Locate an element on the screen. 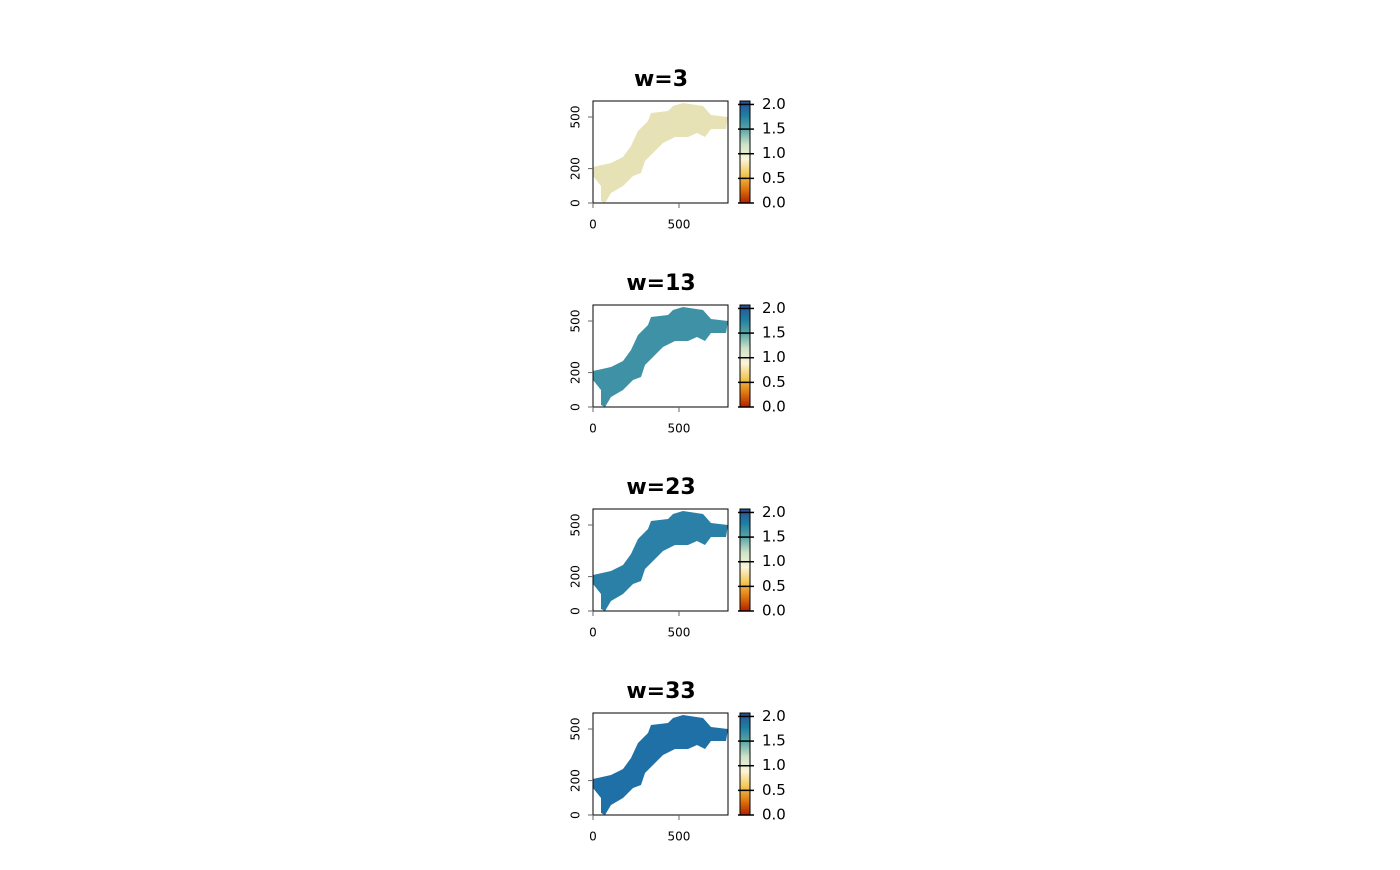 This screenshot has height=870, width=1400. panel: w=13 0 500 0 200 500 0.0 0.5 1.0 1.5 2.0 is located at coordinates (677, 353).